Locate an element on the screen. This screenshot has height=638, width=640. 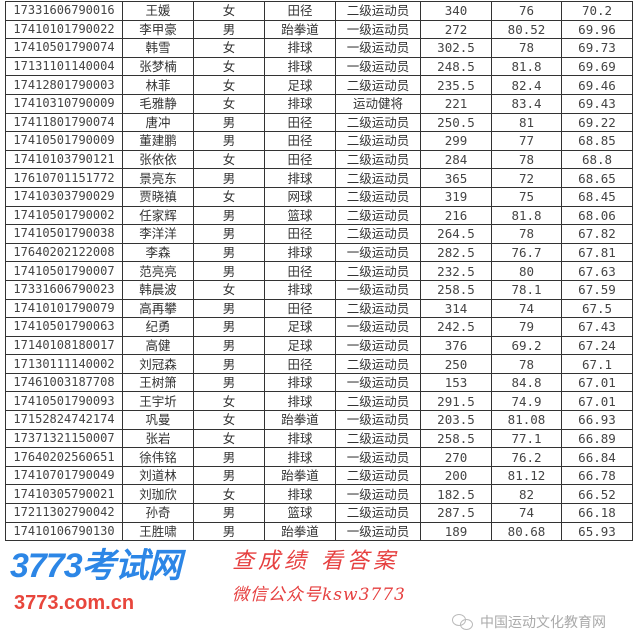
name-cell: 刘道林 is located at coordinates (158, 475).